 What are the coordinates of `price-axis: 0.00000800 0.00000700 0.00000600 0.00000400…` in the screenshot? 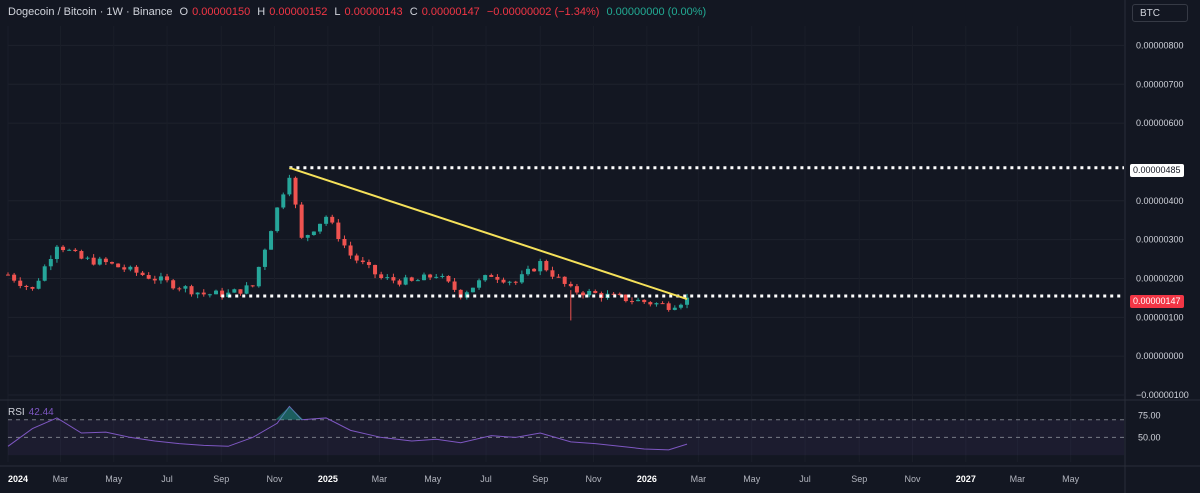 It's located at (1162, 220).